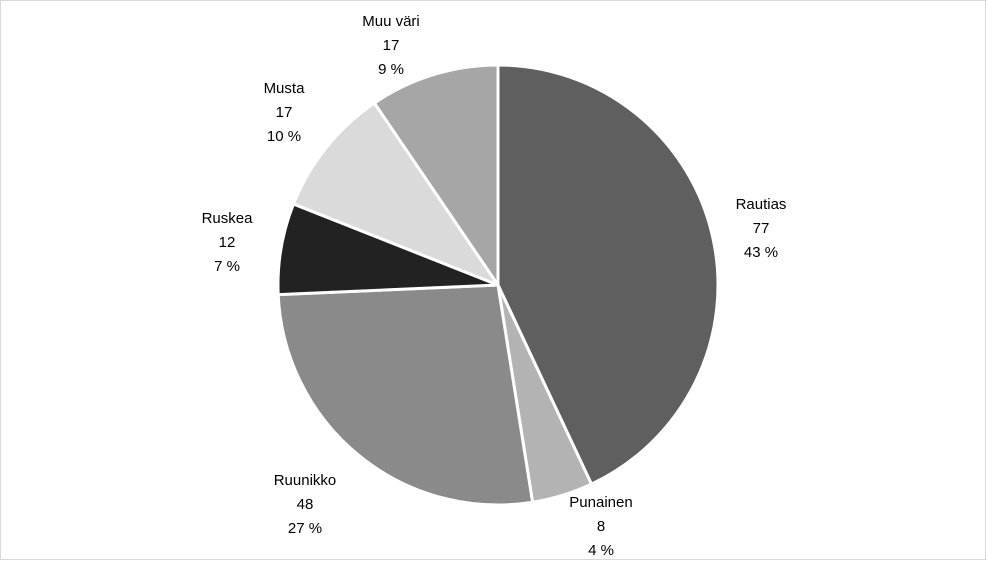  What do you see at coordinates (761, 228) in the screenshot?
I see `data-label-rautias: Rautias 77 43 %` at bounding box center [761, 228].